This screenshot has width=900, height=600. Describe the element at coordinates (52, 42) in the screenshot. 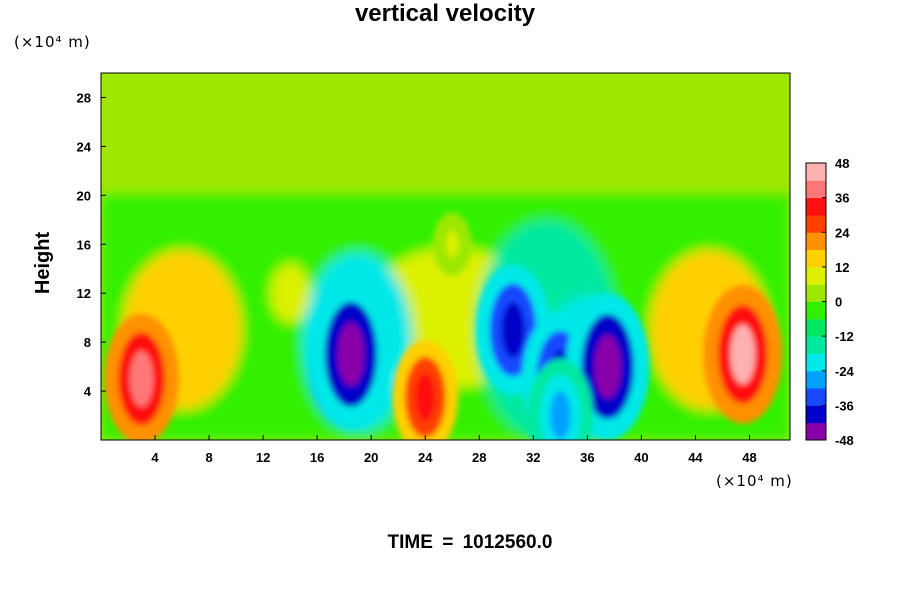

I see `y-axis-unit: (×10⁴ m)` at that location.